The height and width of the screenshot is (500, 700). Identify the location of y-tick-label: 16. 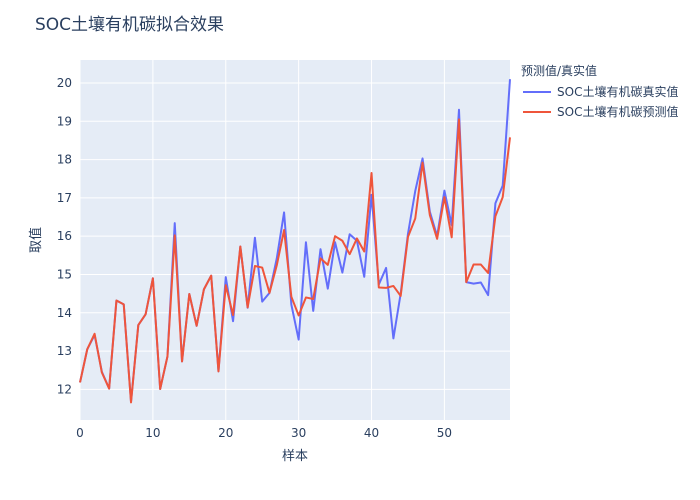
(64, 236).